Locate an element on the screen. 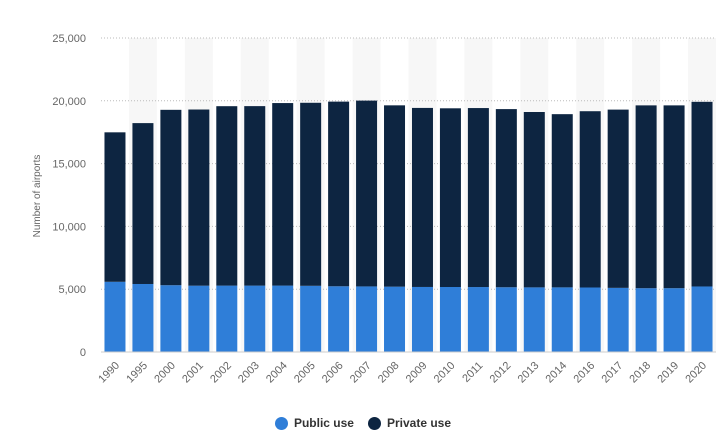  x-tick-label: 2014 is located at coordinates (557, 373).